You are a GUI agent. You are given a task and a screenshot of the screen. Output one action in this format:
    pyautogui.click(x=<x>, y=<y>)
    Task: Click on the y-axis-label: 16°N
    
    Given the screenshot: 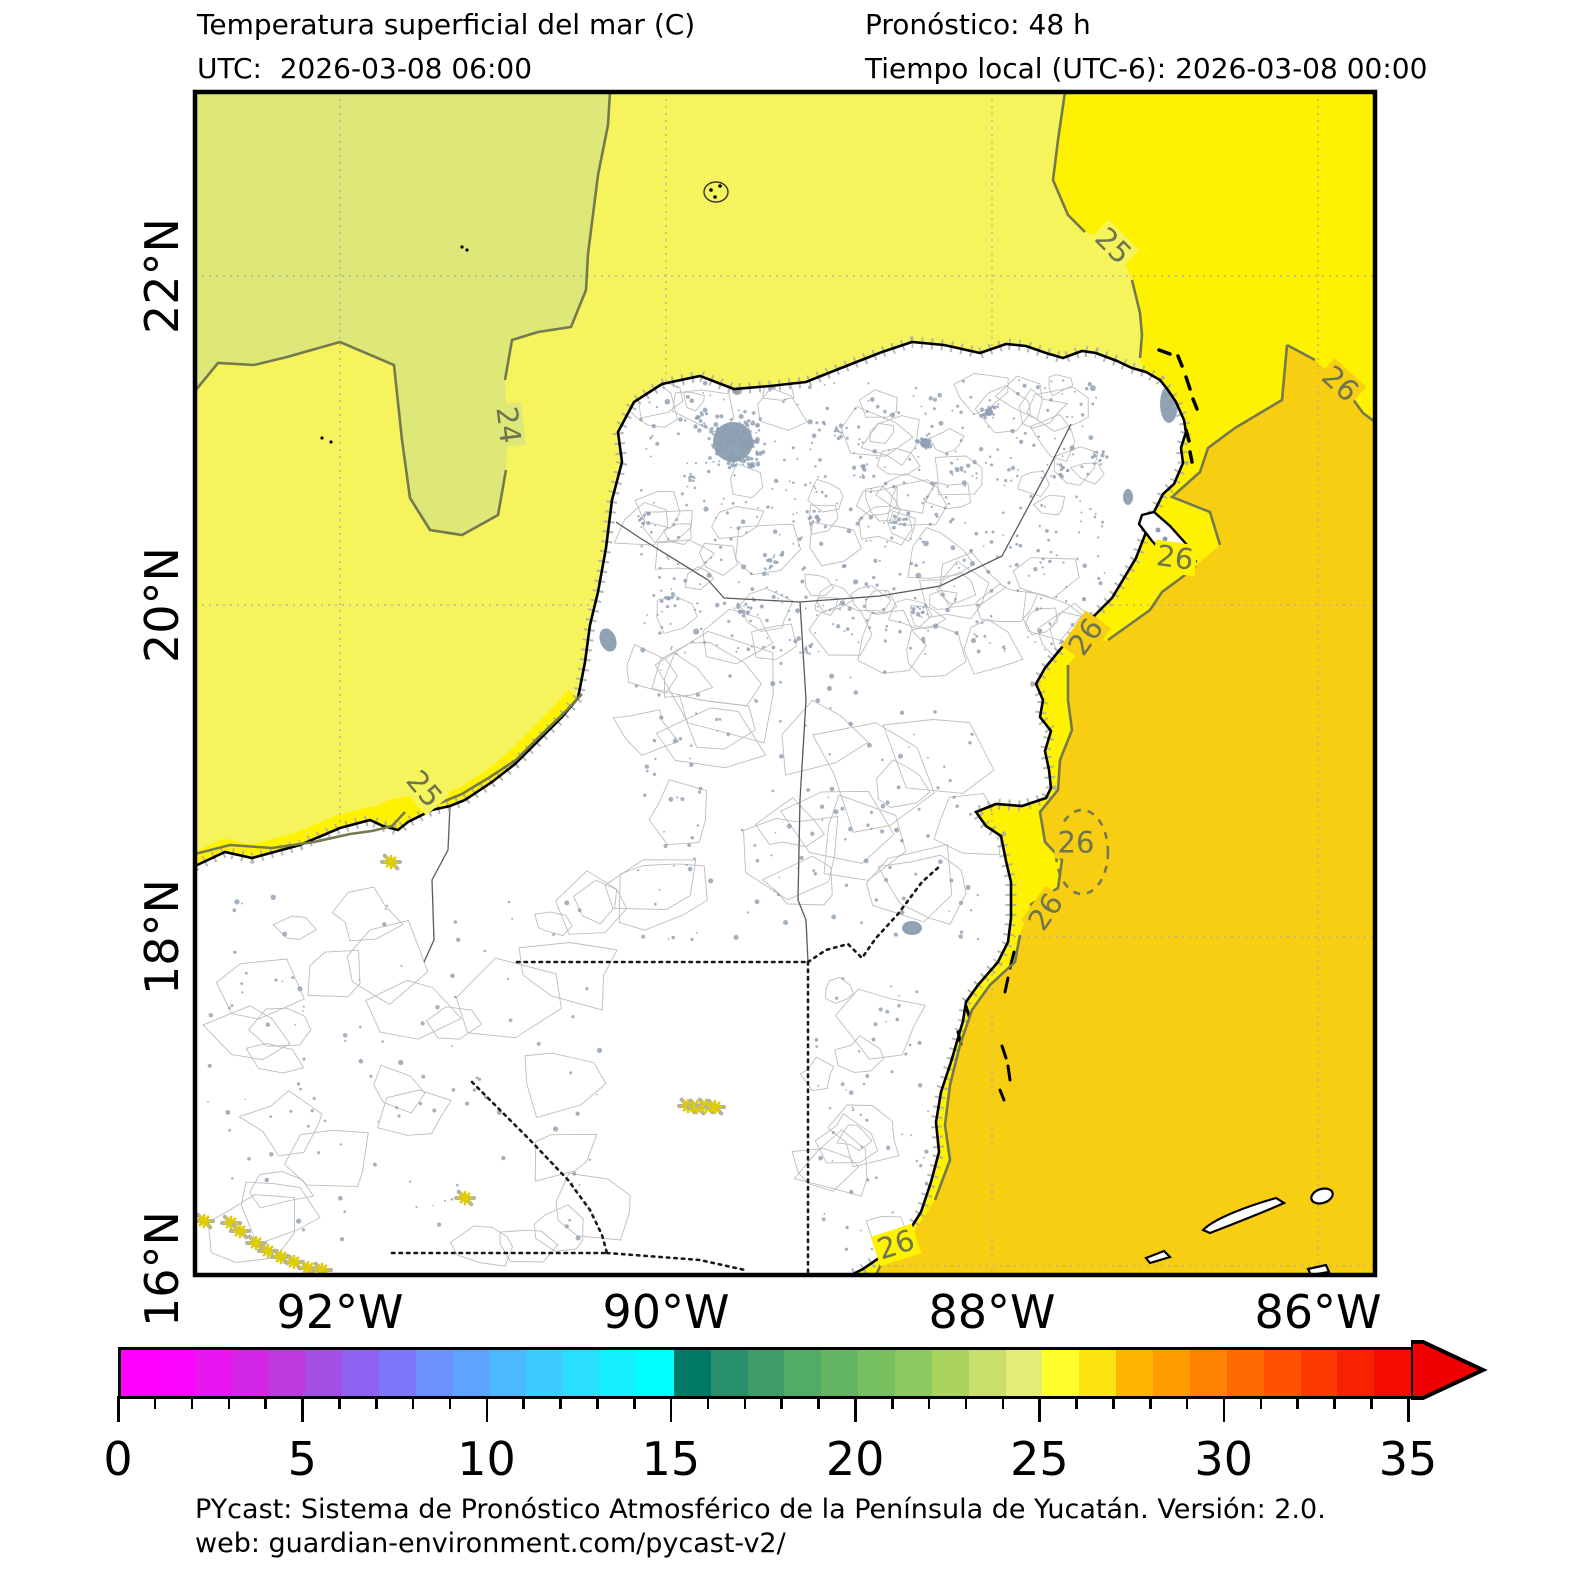 What is the action you would take?
    pyautogui.click(x=162, y=1269)
    